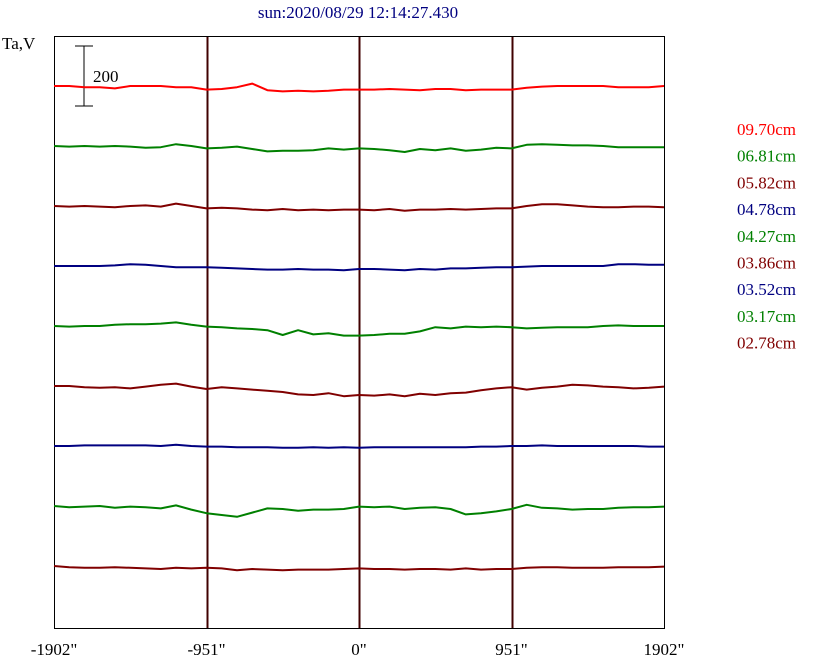 Image resolution: width=813 pixels, height=662 pixels. I want to click on series-line-03.52cm, so click(359, 446).